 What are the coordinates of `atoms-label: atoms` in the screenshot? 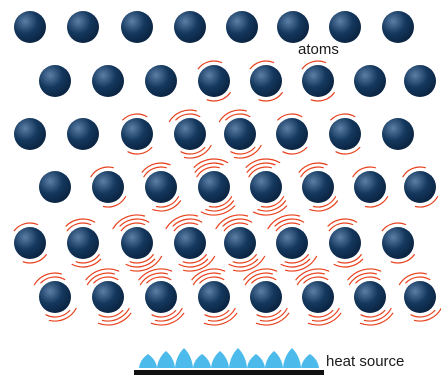 It's located at (318, 49).